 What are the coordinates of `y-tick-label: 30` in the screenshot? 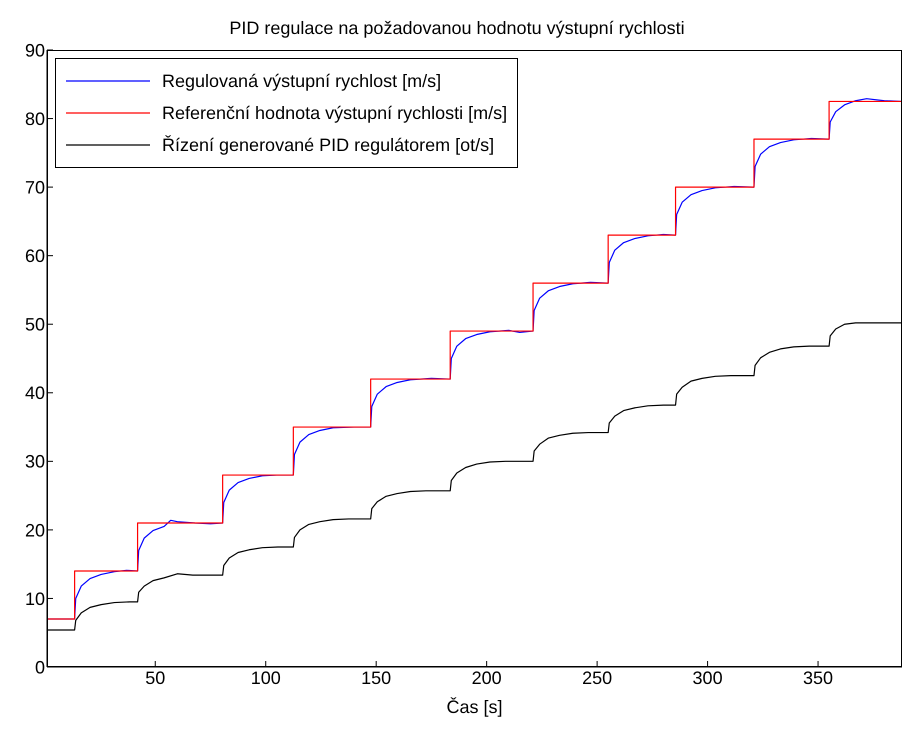 It's located at (34, 462).